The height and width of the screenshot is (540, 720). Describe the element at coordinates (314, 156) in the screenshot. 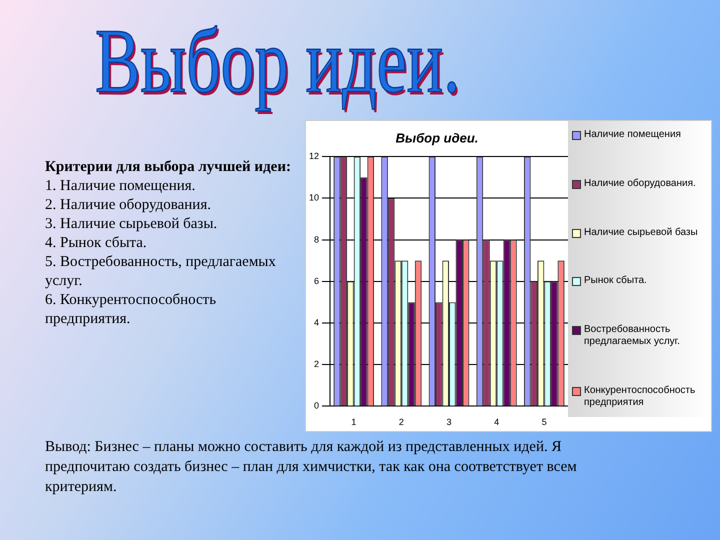

I see `y-tick-label: 12` at that location.